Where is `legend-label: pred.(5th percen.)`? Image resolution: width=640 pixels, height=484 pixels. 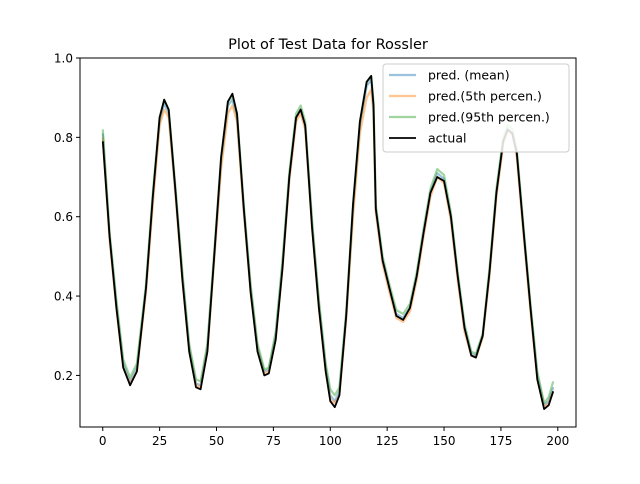
legend-label: pred.(5th percen.) is located at coordinates (485, 96).